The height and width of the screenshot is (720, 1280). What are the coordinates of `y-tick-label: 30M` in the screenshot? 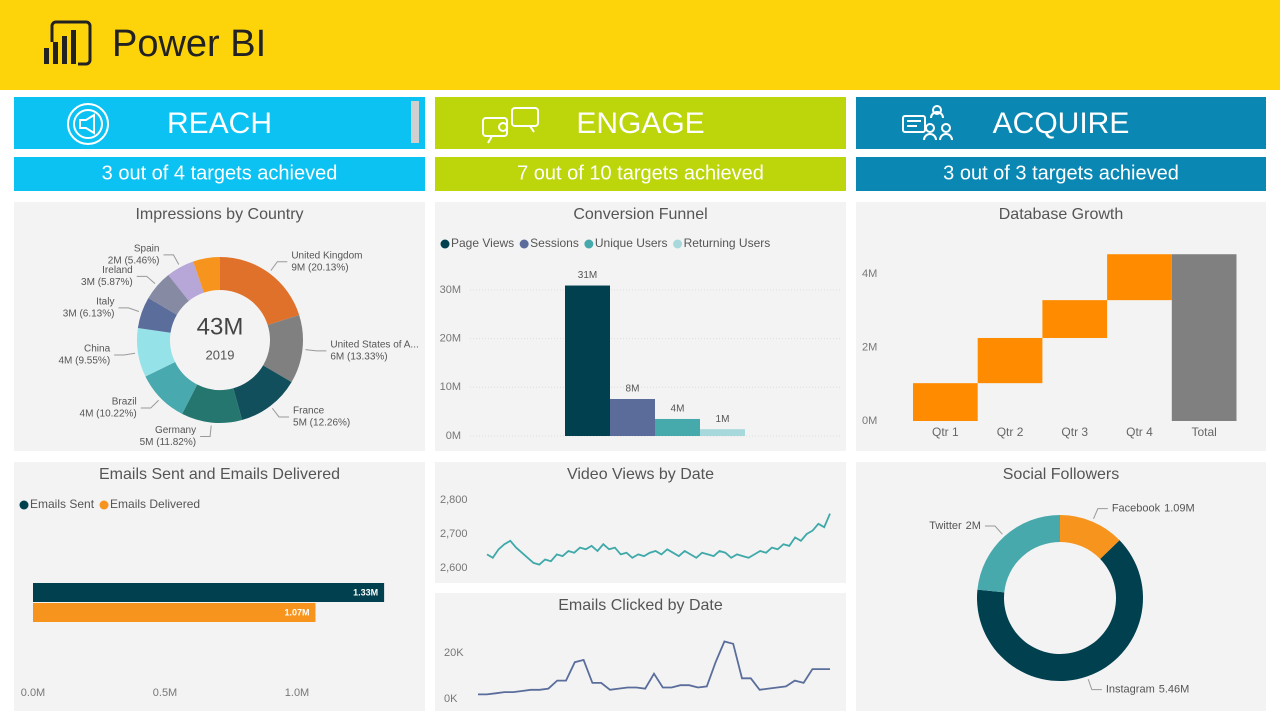 It's located at (450, 290).